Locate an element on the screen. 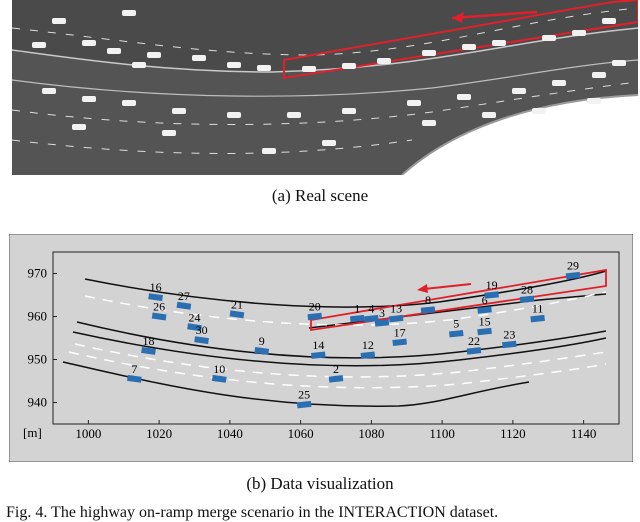 Image resolution: width=640 pixels, height=522 pixels. x-tick-label: 1100 is located at coordinates (442, 433).